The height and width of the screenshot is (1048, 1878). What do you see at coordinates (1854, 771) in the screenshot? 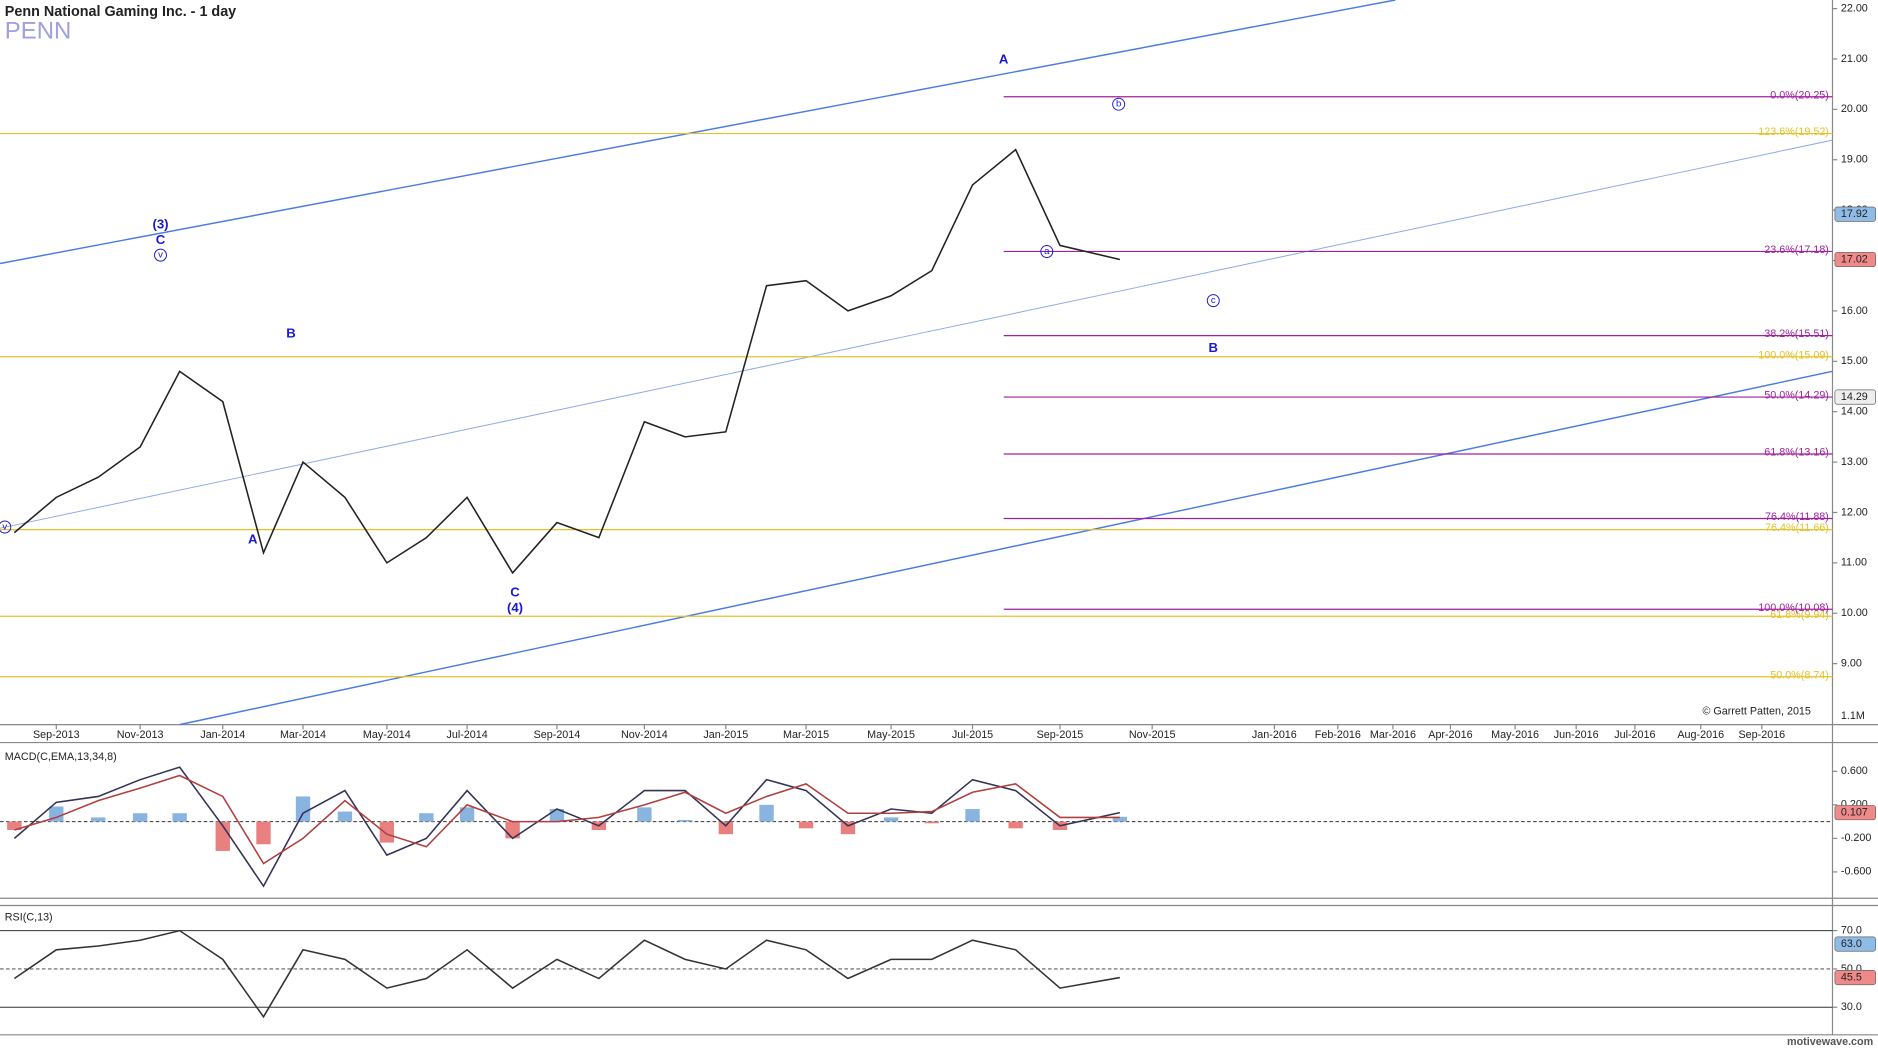
I see `y-tick-label: 0.600` at bounding box center [1854, 771].